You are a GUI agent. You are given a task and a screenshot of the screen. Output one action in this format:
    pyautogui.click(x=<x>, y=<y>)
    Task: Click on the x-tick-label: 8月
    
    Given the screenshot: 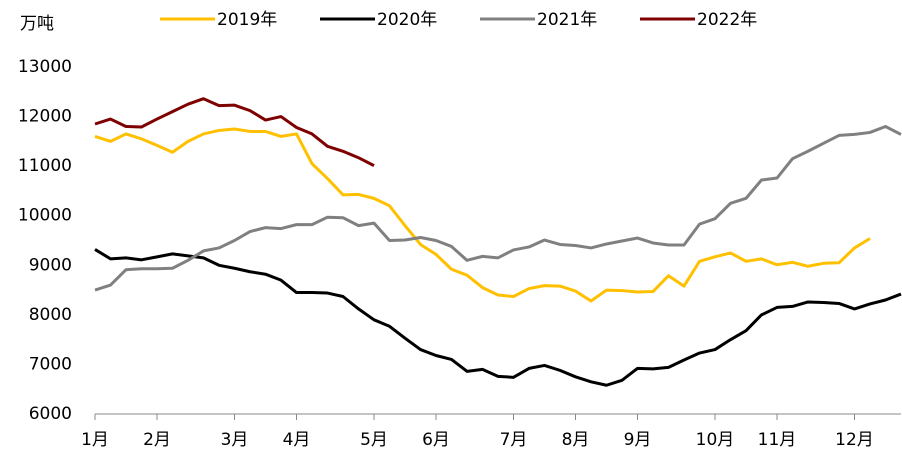 What is the action you would take?
    pyautogui.click(x=576, y=440)
    